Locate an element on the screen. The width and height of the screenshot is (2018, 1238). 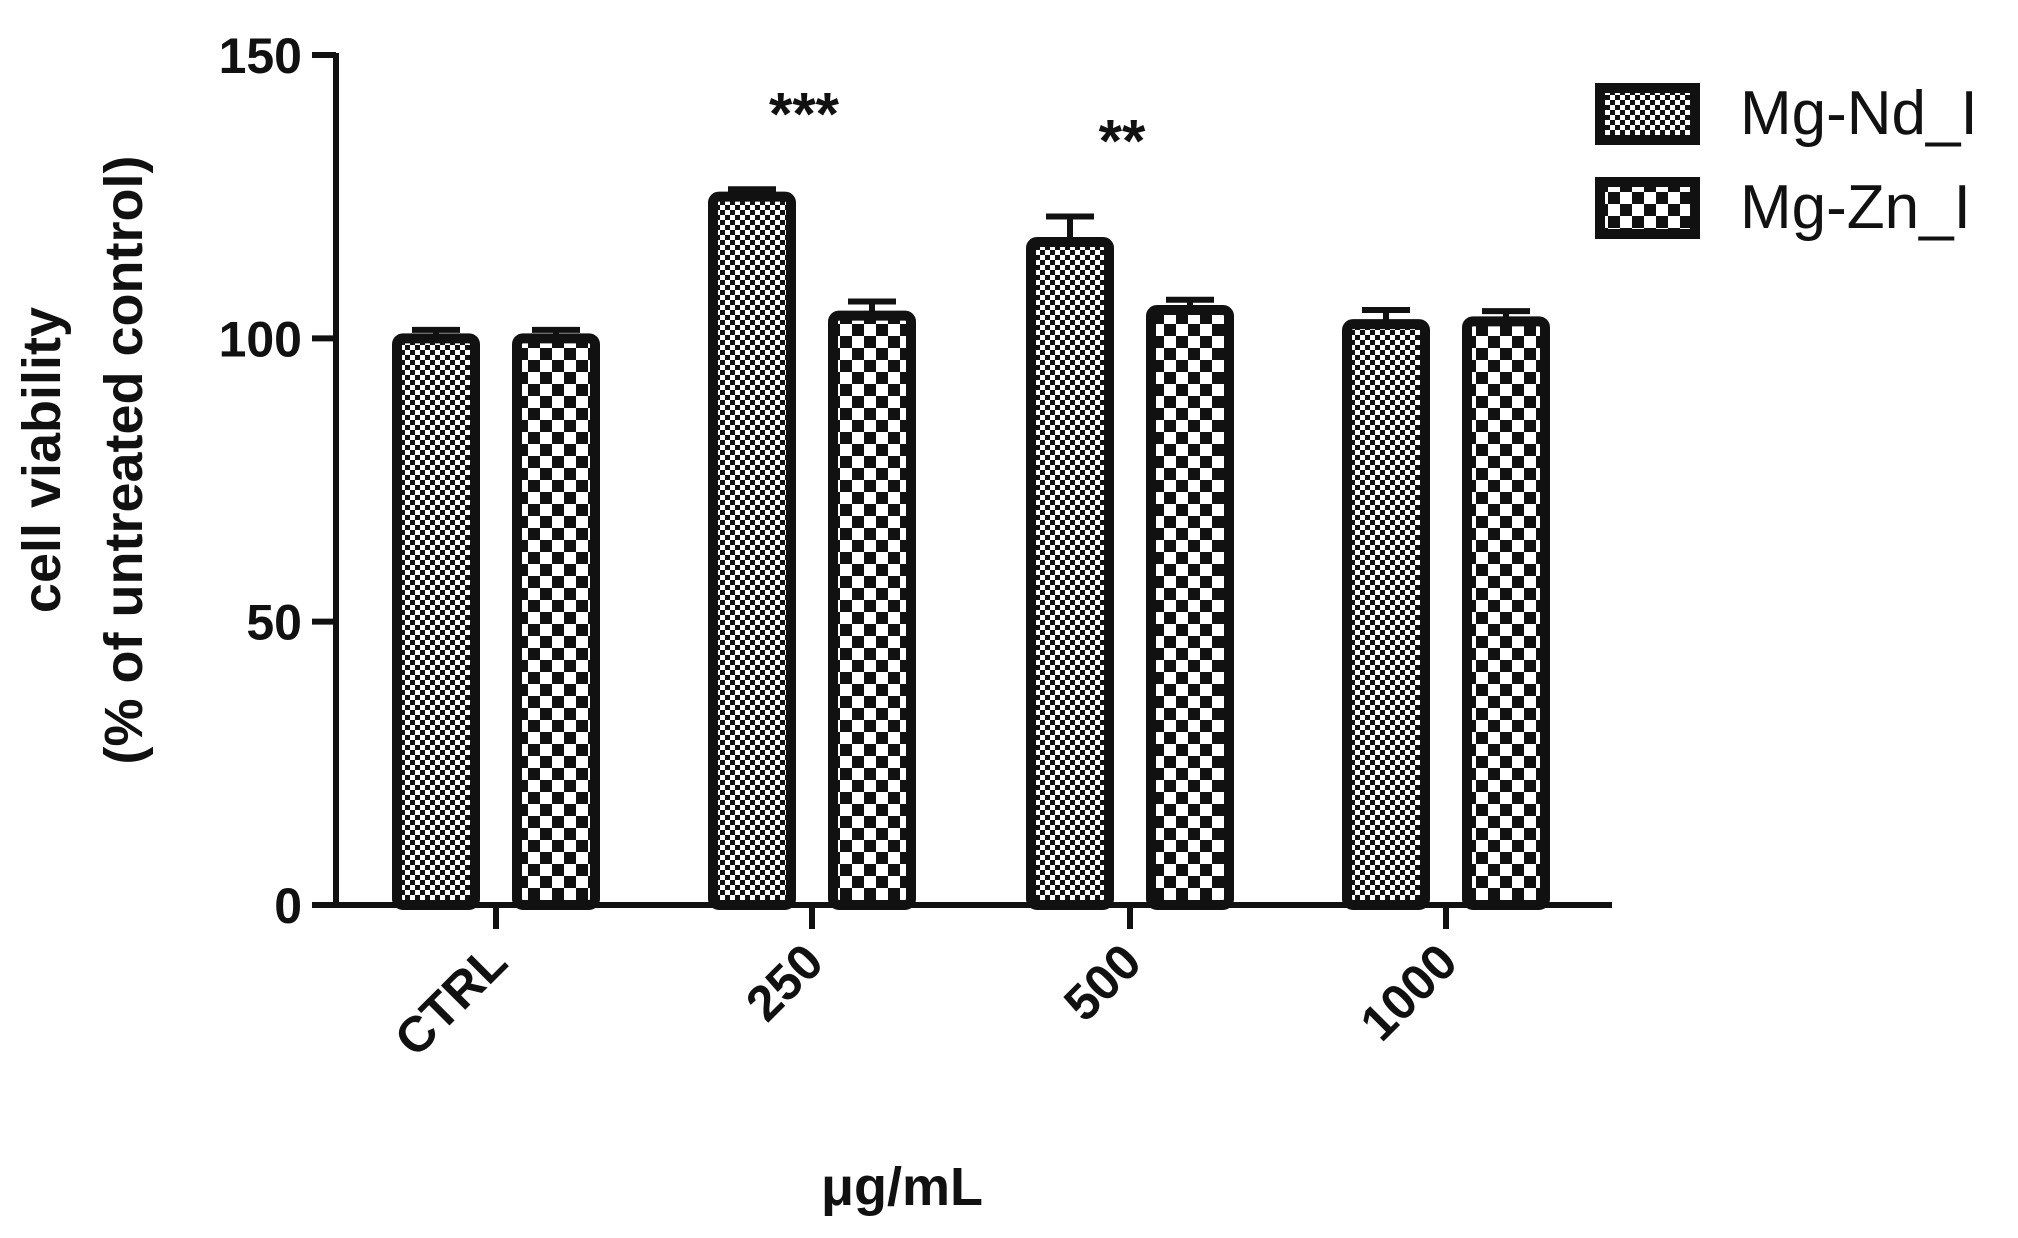
legend-swatch-Mg-Zn_I is located at coordinates (1647, 208).